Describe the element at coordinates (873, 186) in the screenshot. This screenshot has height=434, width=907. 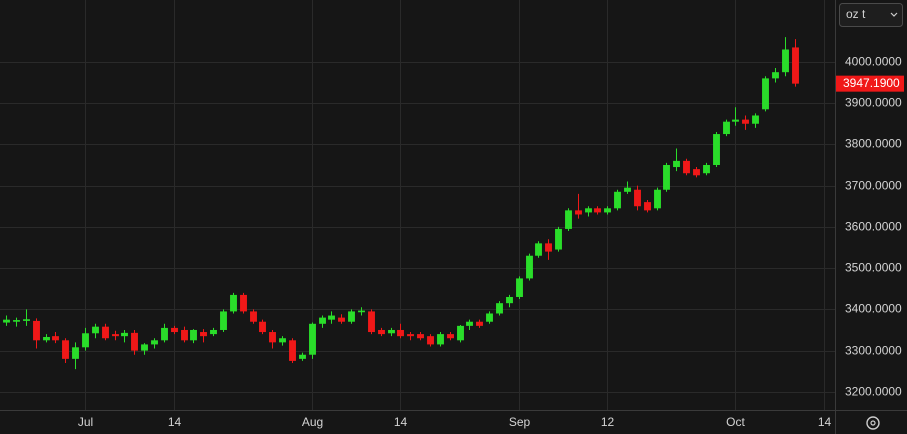
I see `y-tick-label: 3700.0000` at that location.